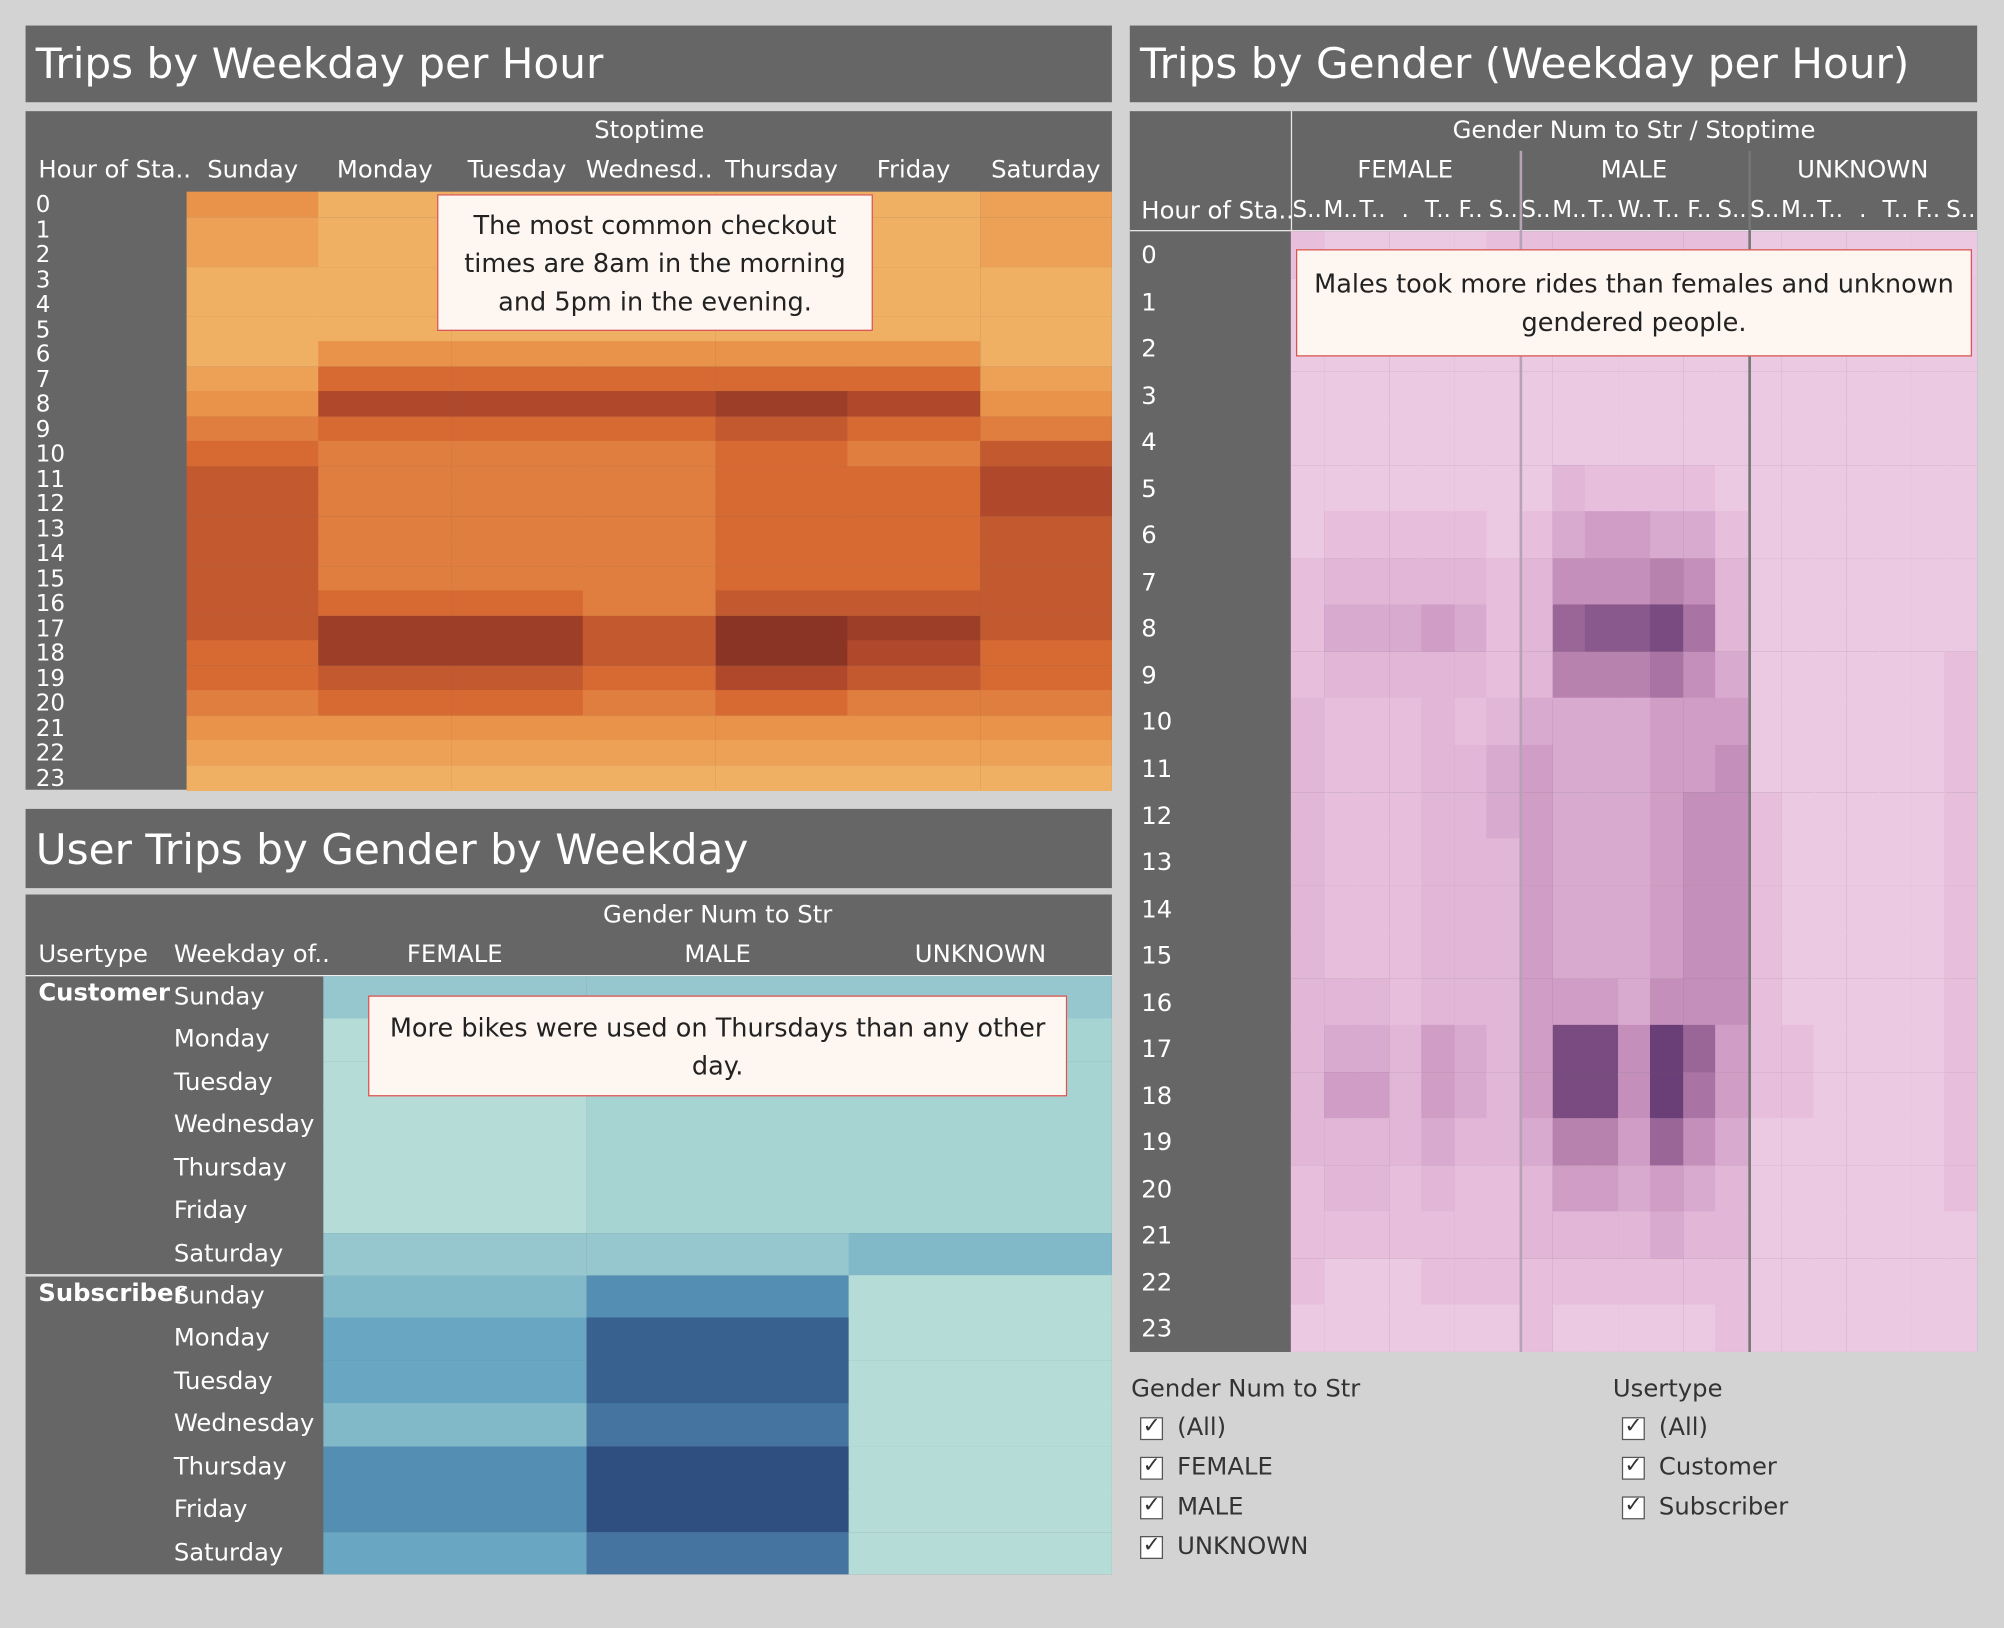 Image resolution: width=2004 pixels, height=1628 pixels. Describe the element at coordinates (1683, 1427) in the screenshot. I see `usertype-filter-option-label: (All)` at that location.